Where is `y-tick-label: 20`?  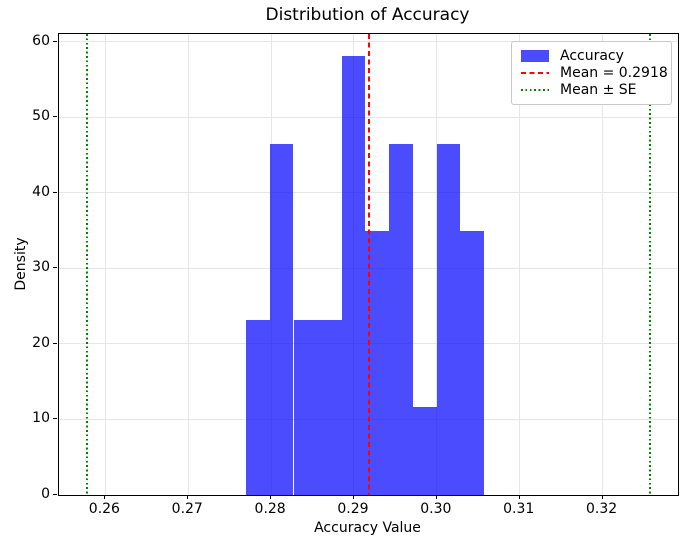 y-tick-label: 20 is located at coordinates (41, 342).